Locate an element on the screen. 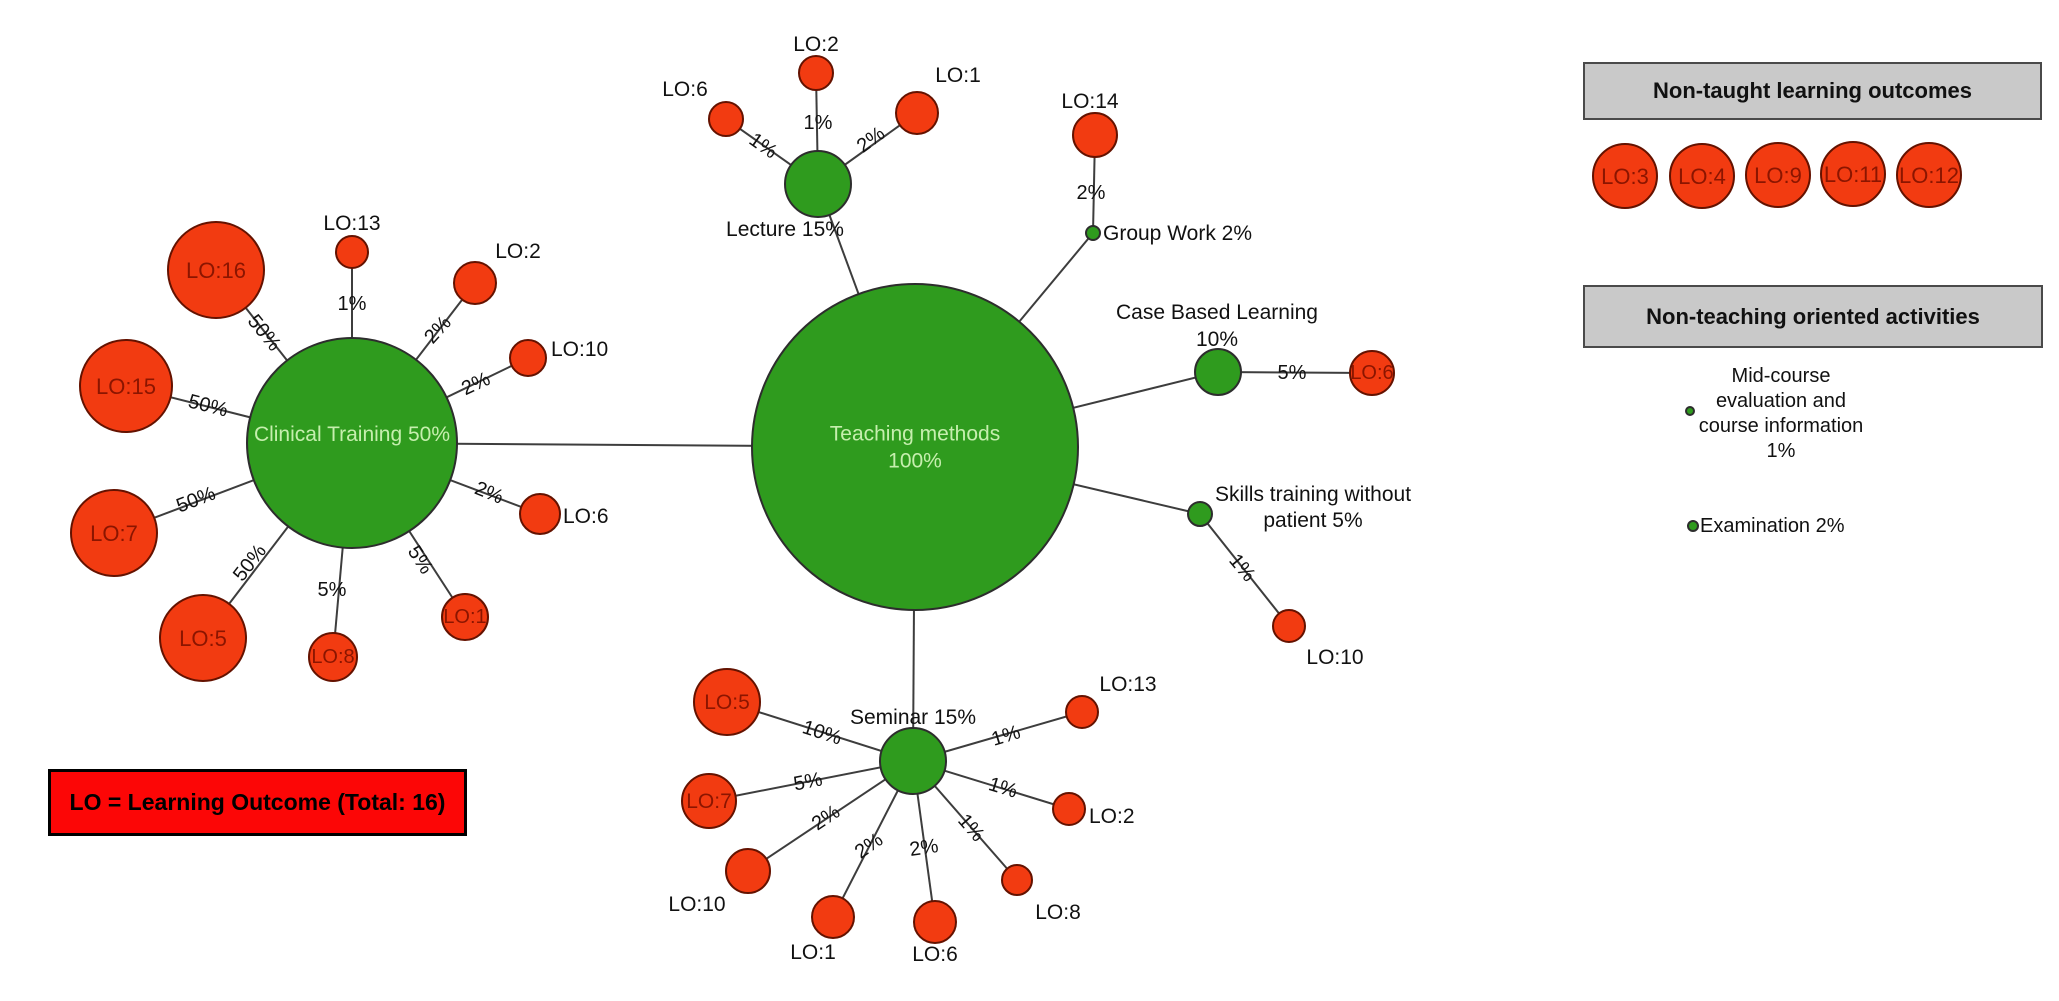 Image resolution: width=2059 pixels, height=1001 pixels. node-label-lo1-clinical: LO:1 is located at coordinates (464, 617).